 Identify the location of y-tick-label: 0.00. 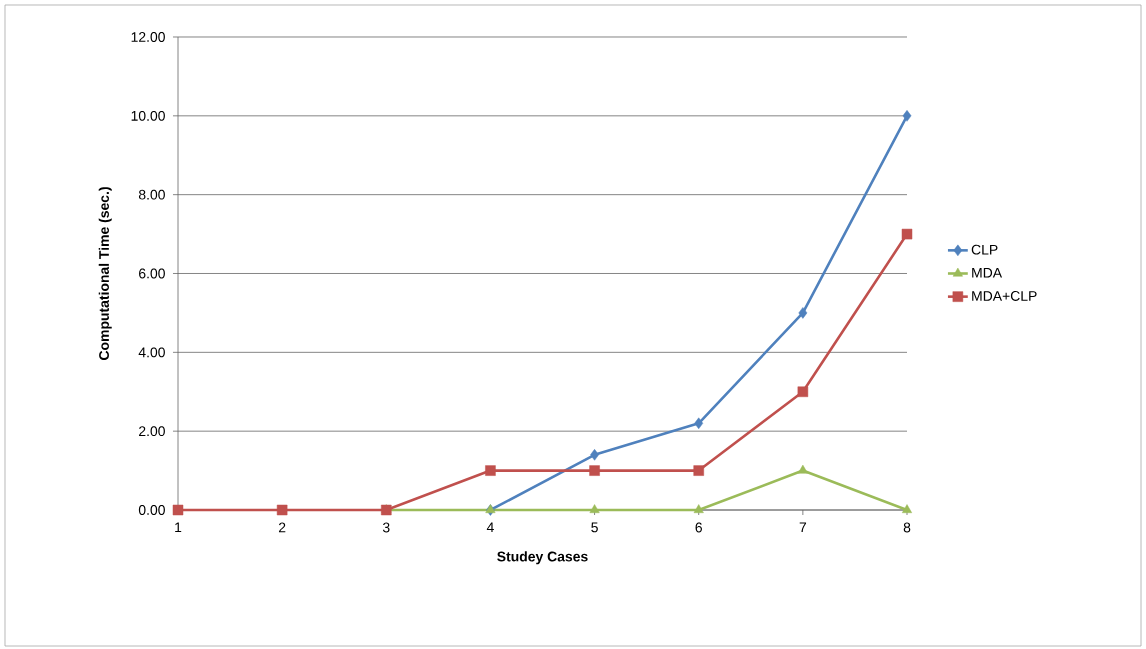
(151, 510).